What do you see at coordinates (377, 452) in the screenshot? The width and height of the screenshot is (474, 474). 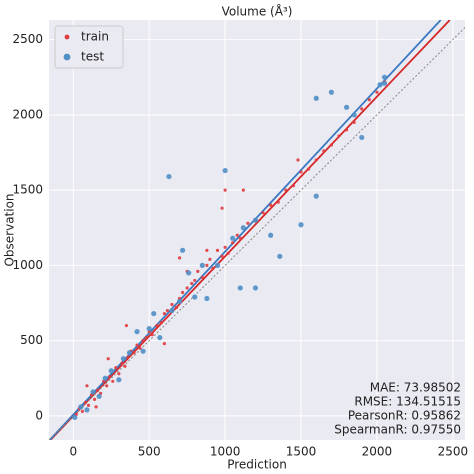 I see `x-tick-label: 2000` at bounding box center [377, 452].